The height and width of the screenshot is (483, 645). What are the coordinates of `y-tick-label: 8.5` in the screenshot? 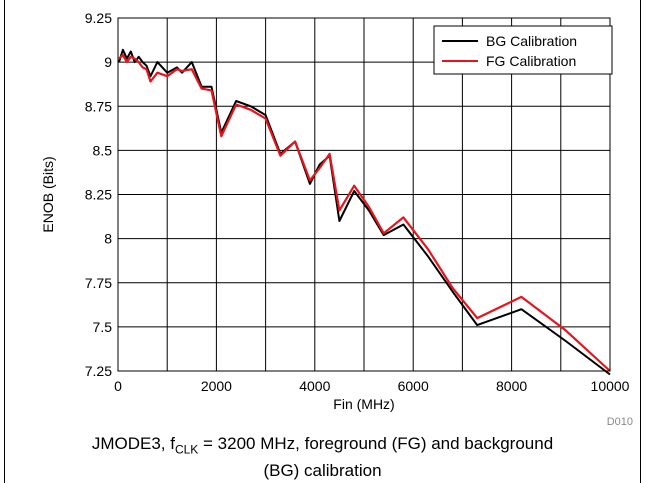 It's located at (103, 150).